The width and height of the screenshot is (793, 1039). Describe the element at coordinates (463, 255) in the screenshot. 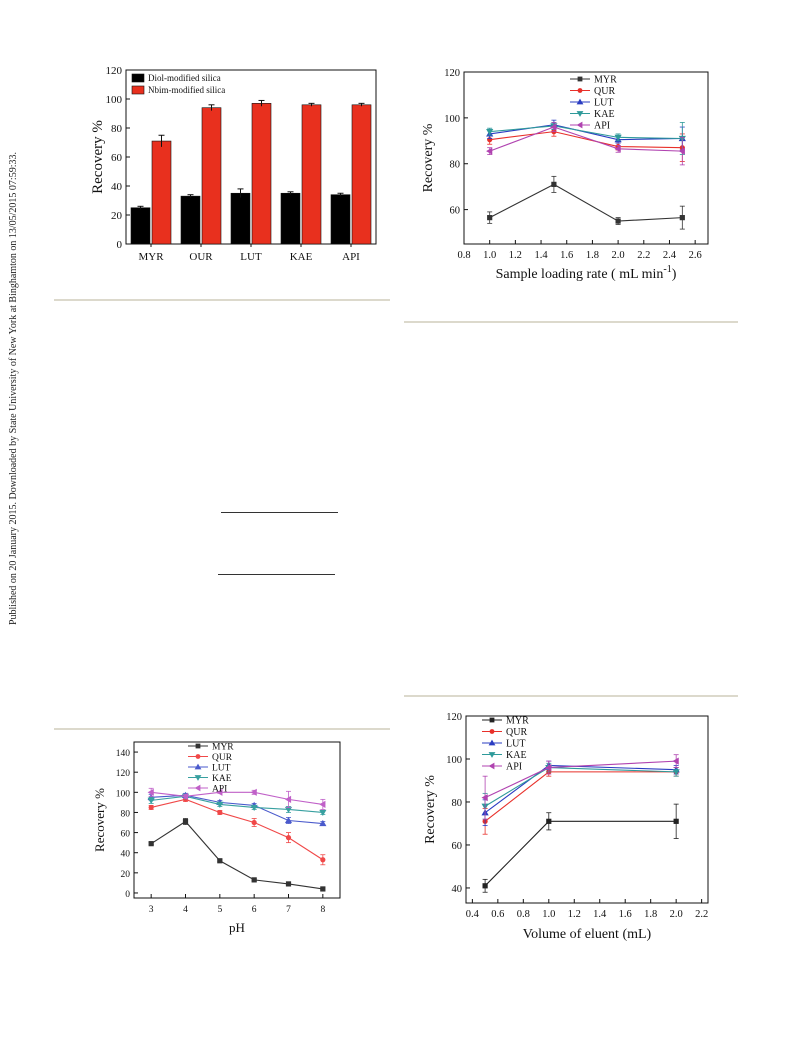

I see `x-tick-label: 0.8` at that location.